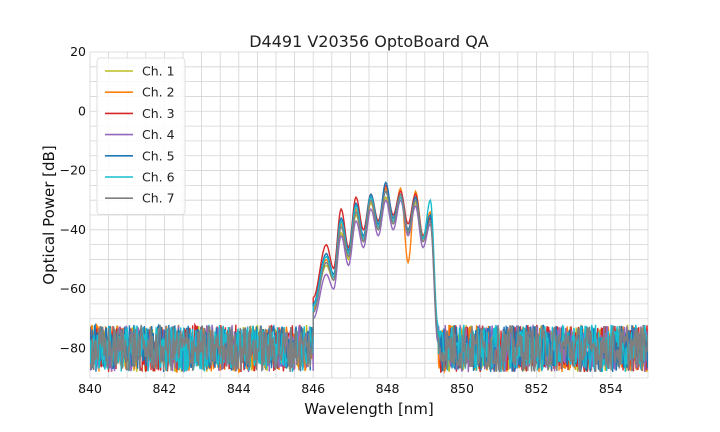 This screenshot has height=432, width=720. I want to click on legend-label: Ch. 7, so click(158, 198).